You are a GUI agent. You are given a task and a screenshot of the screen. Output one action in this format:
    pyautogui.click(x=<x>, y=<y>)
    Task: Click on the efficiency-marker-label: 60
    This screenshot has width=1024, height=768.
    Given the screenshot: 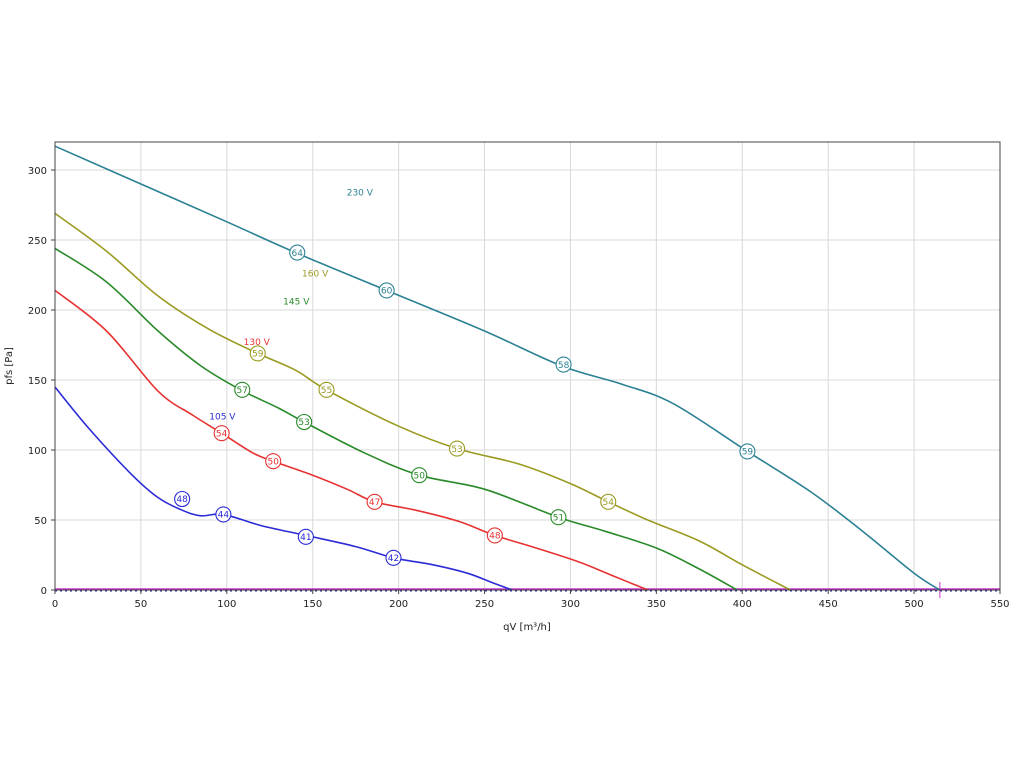 What is the action you would take?
    pyautogui.click(x=387, y=292)
    